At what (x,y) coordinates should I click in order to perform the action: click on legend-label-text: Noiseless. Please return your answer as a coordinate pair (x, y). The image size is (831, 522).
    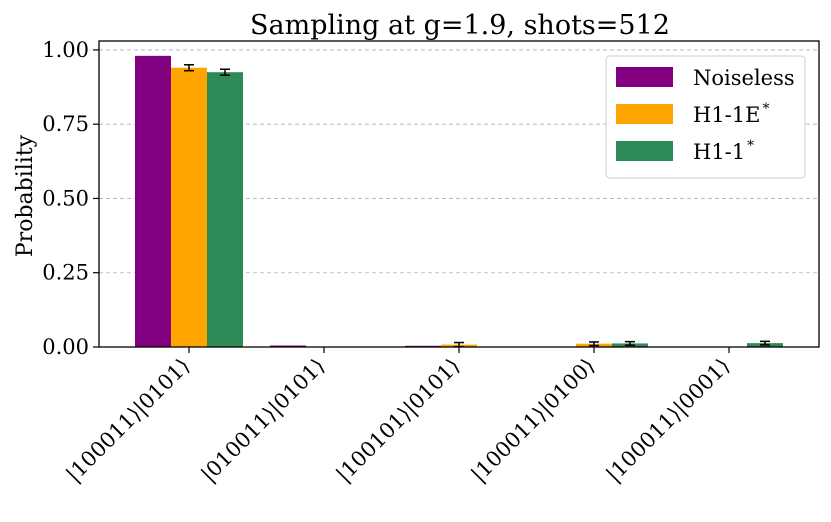
    Looking at the image, I should click on (744, 78).